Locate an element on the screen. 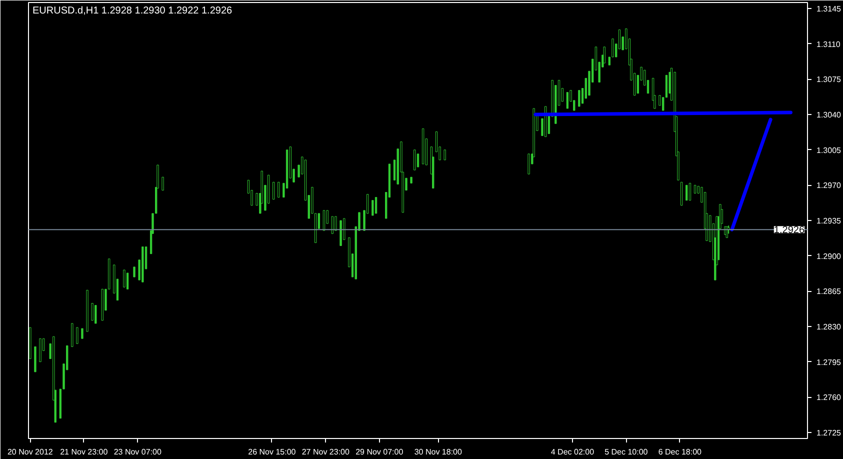 Image resolution: width=843 pixels, height=459 pixels. y-tick-label: 1.3075 is located at coordinates (829, 79).